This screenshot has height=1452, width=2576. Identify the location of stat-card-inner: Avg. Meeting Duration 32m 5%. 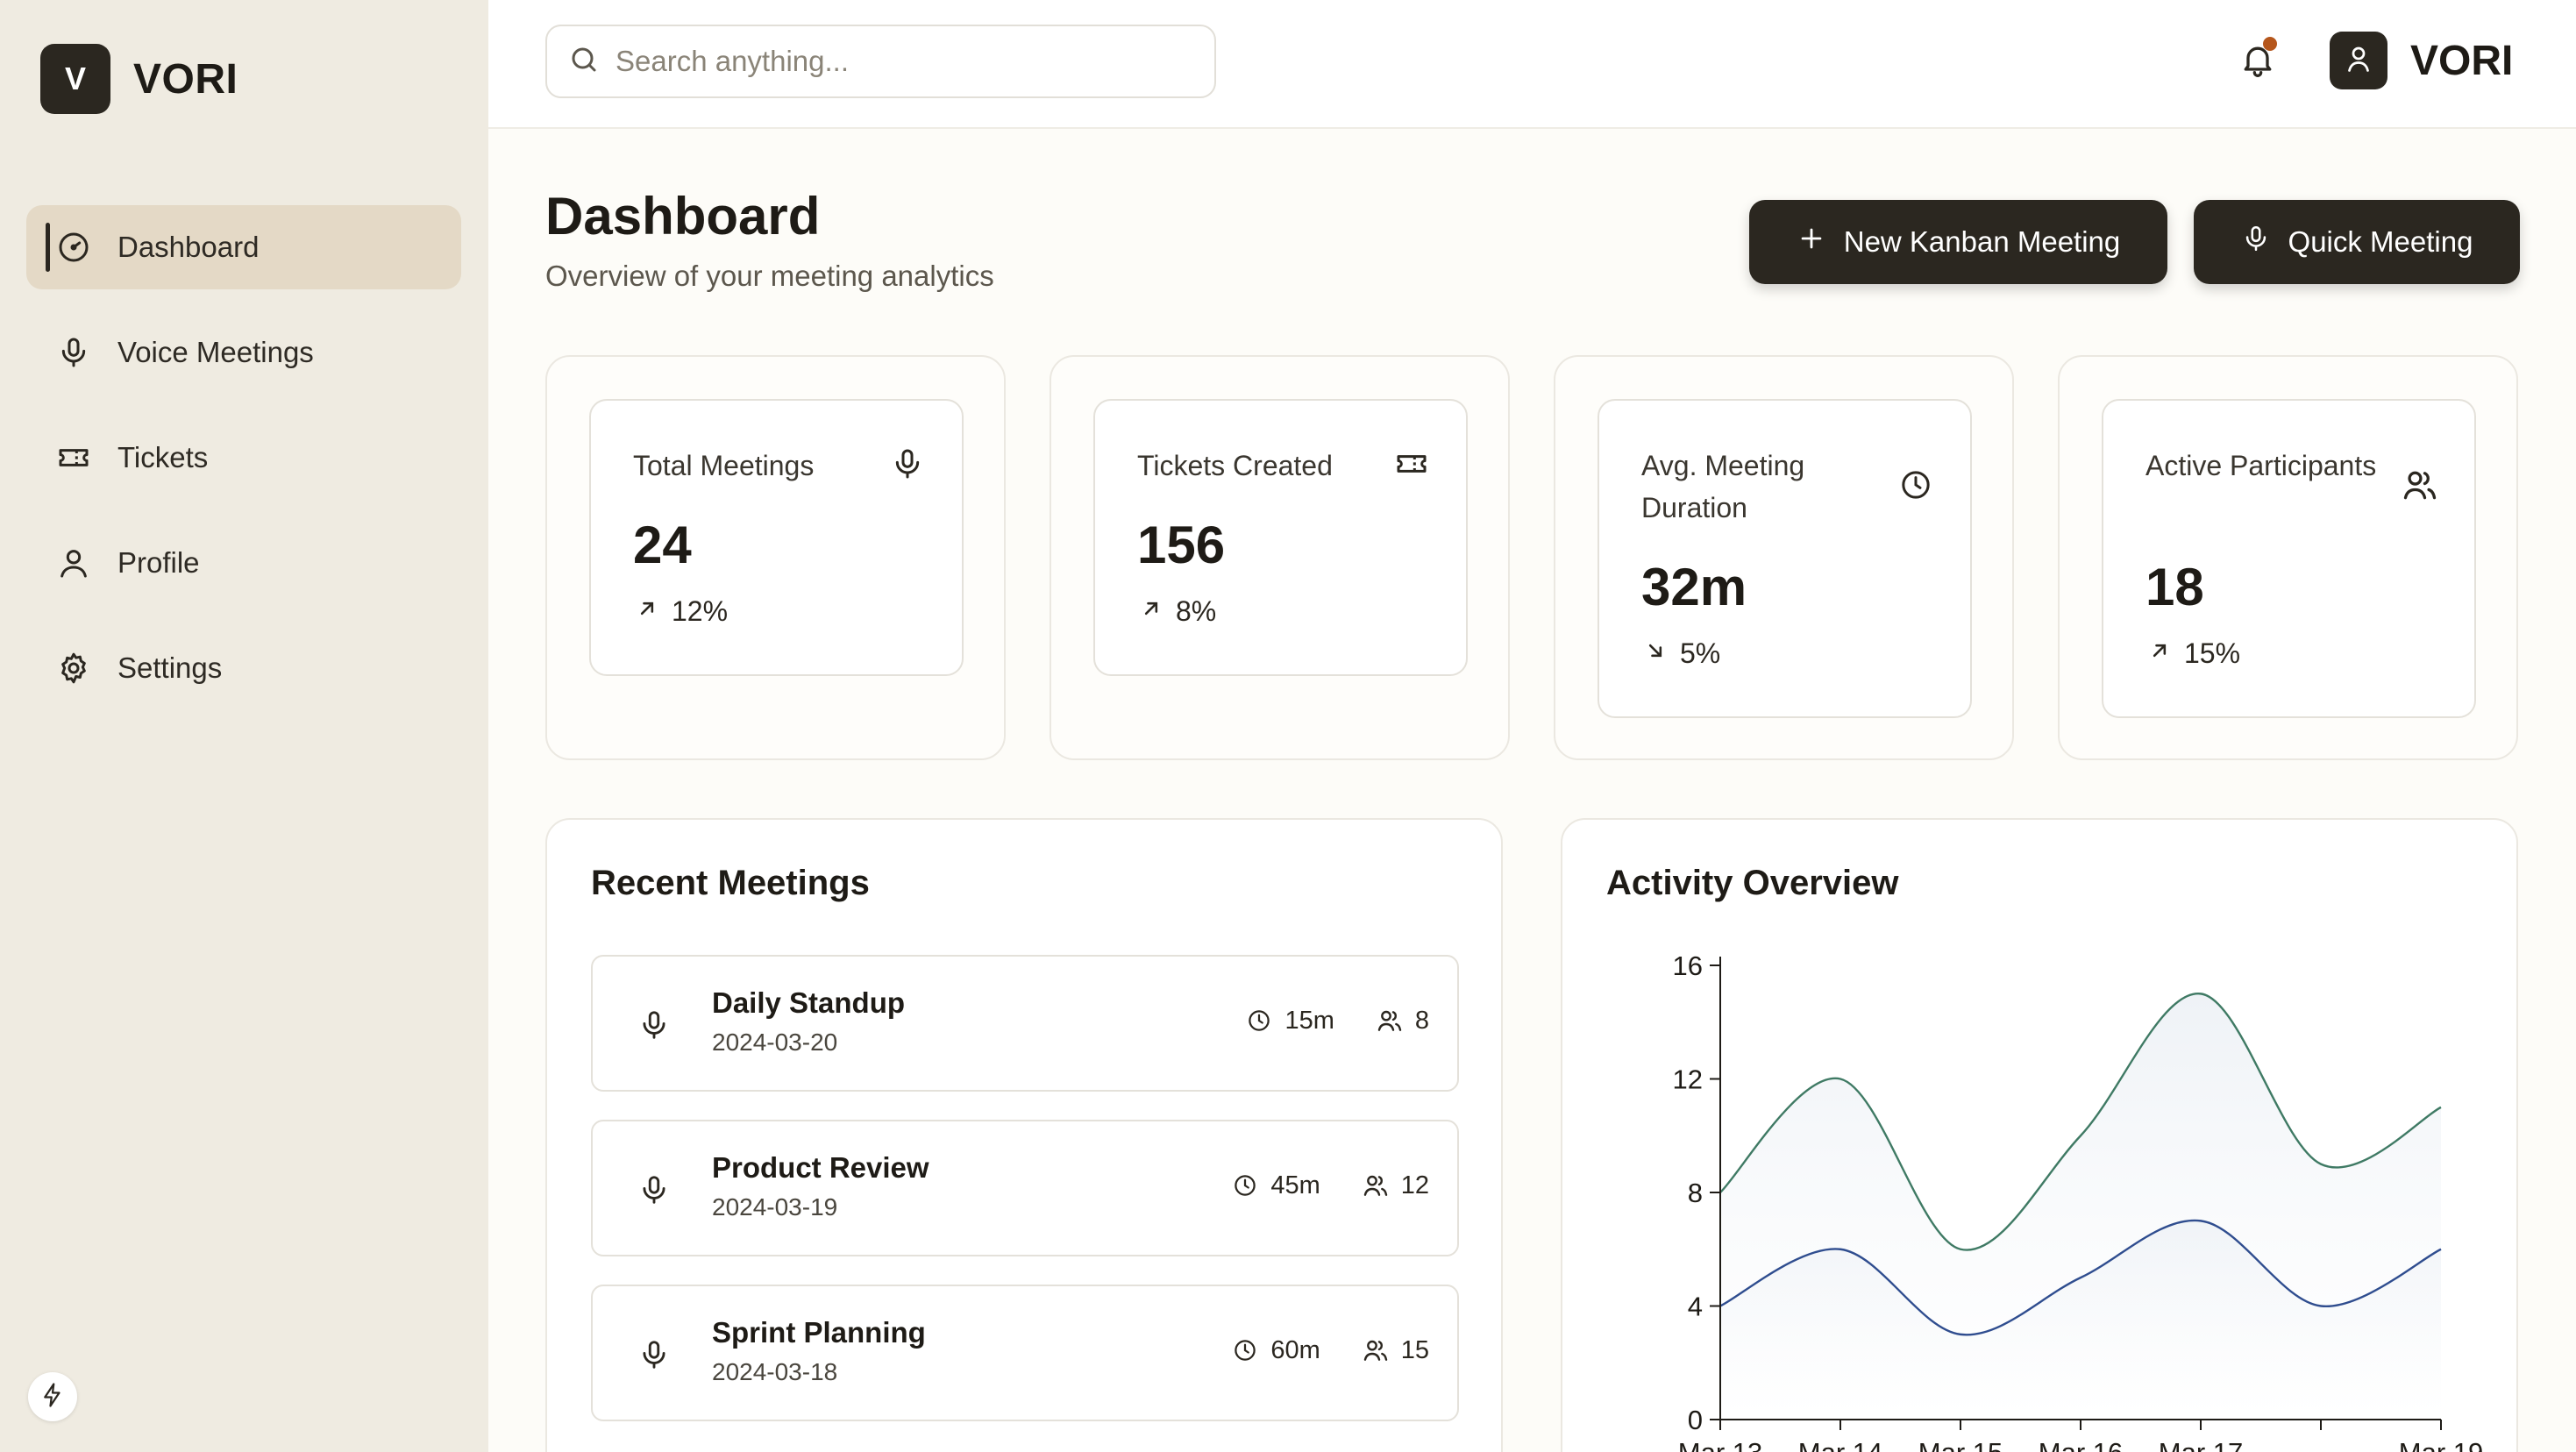
(1785, 558).